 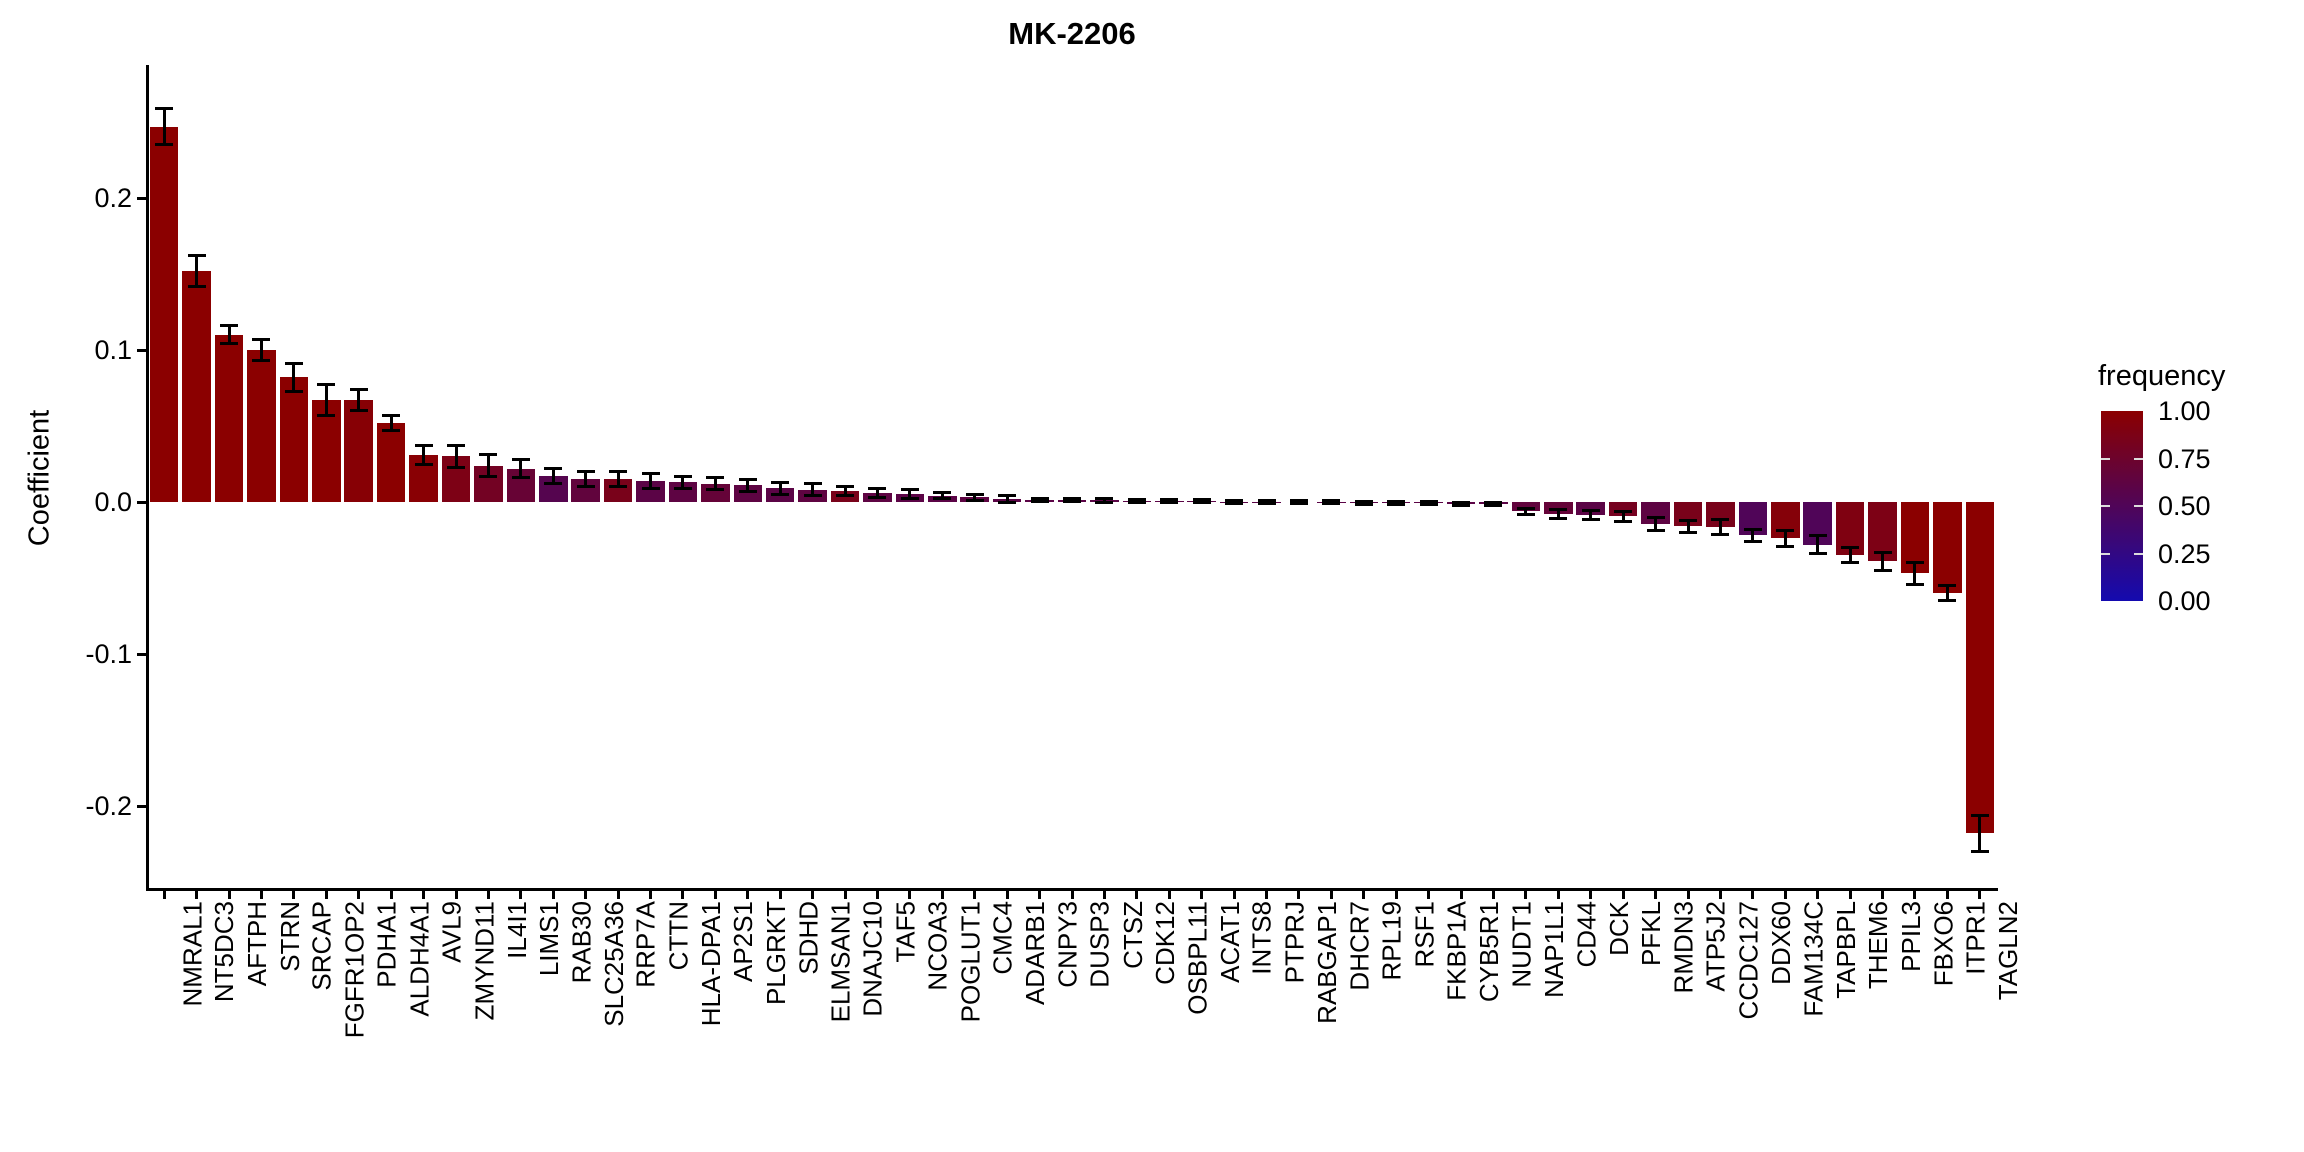 What do you see at coordinates (358, 451) in the screenshot?
I see `bar-PDHA1` at bounding box center [358, 451].